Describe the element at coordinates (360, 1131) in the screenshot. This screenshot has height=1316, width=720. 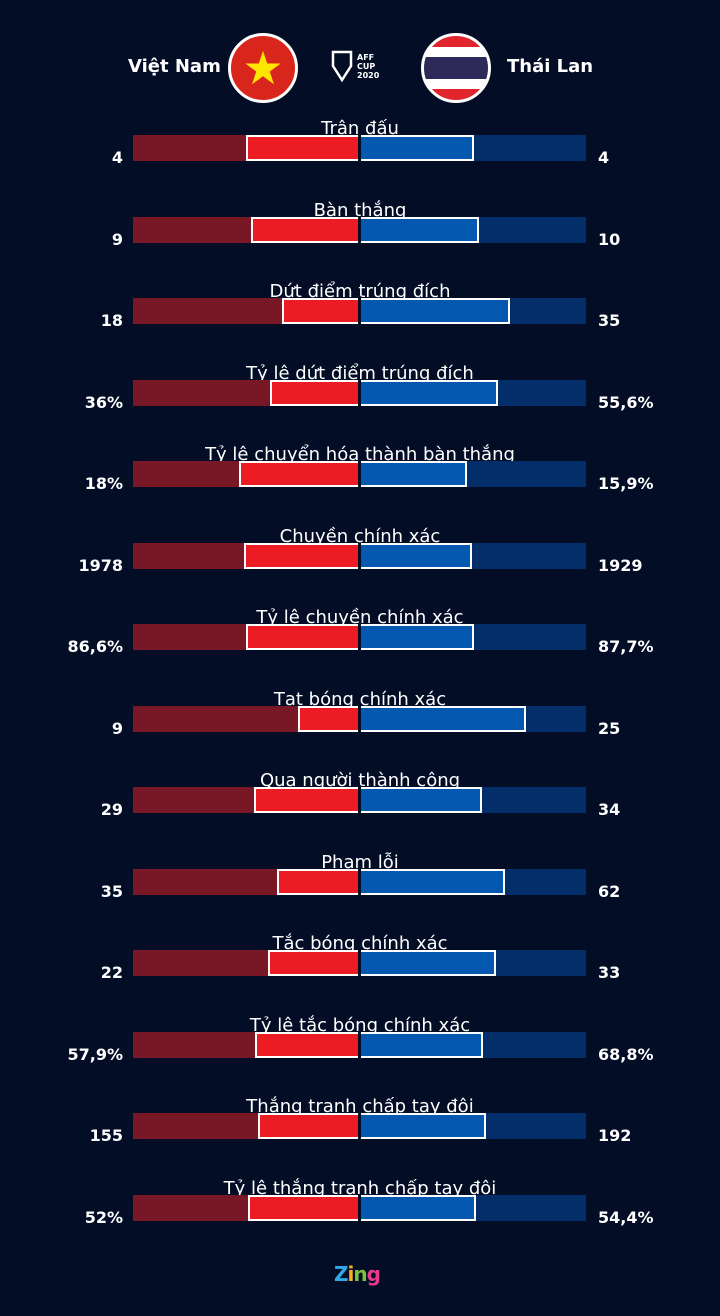
I see `stat-row: Thắng tranh chấp tay đôi 155 192` at that location.